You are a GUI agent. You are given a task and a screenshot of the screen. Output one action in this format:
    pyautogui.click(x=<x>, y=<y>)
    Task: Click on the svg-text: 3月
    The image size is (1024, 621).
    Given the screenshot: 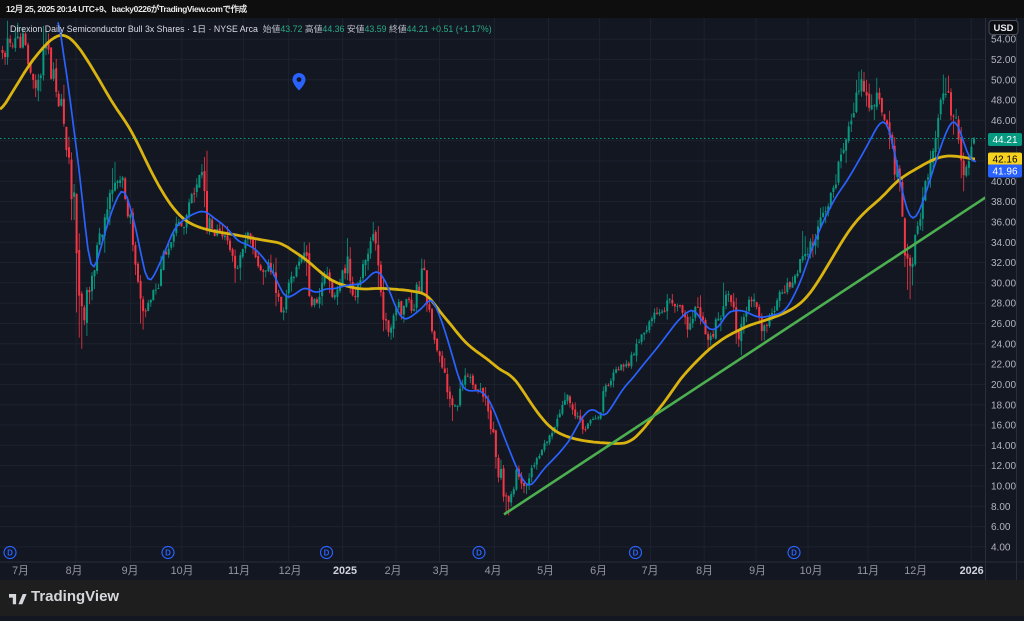 What is the action you would take?
    pyautogui.click(x=441, y=571)
    